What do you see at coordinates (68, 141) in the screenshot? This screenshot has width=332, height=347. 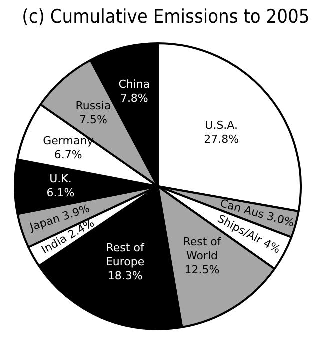 I see `slice-label: Germany` at bounding box center [68, 141].